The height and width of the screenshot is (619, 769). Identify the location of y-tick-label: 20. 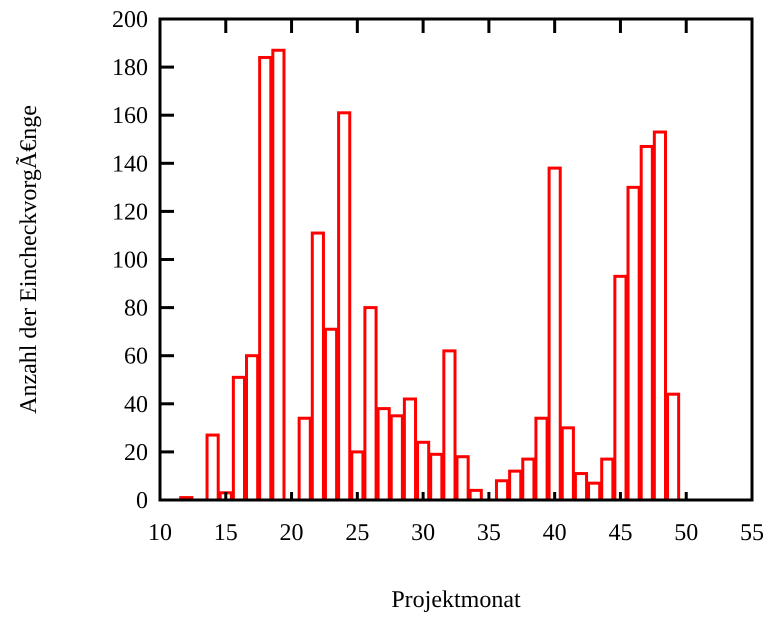
(136, 453).